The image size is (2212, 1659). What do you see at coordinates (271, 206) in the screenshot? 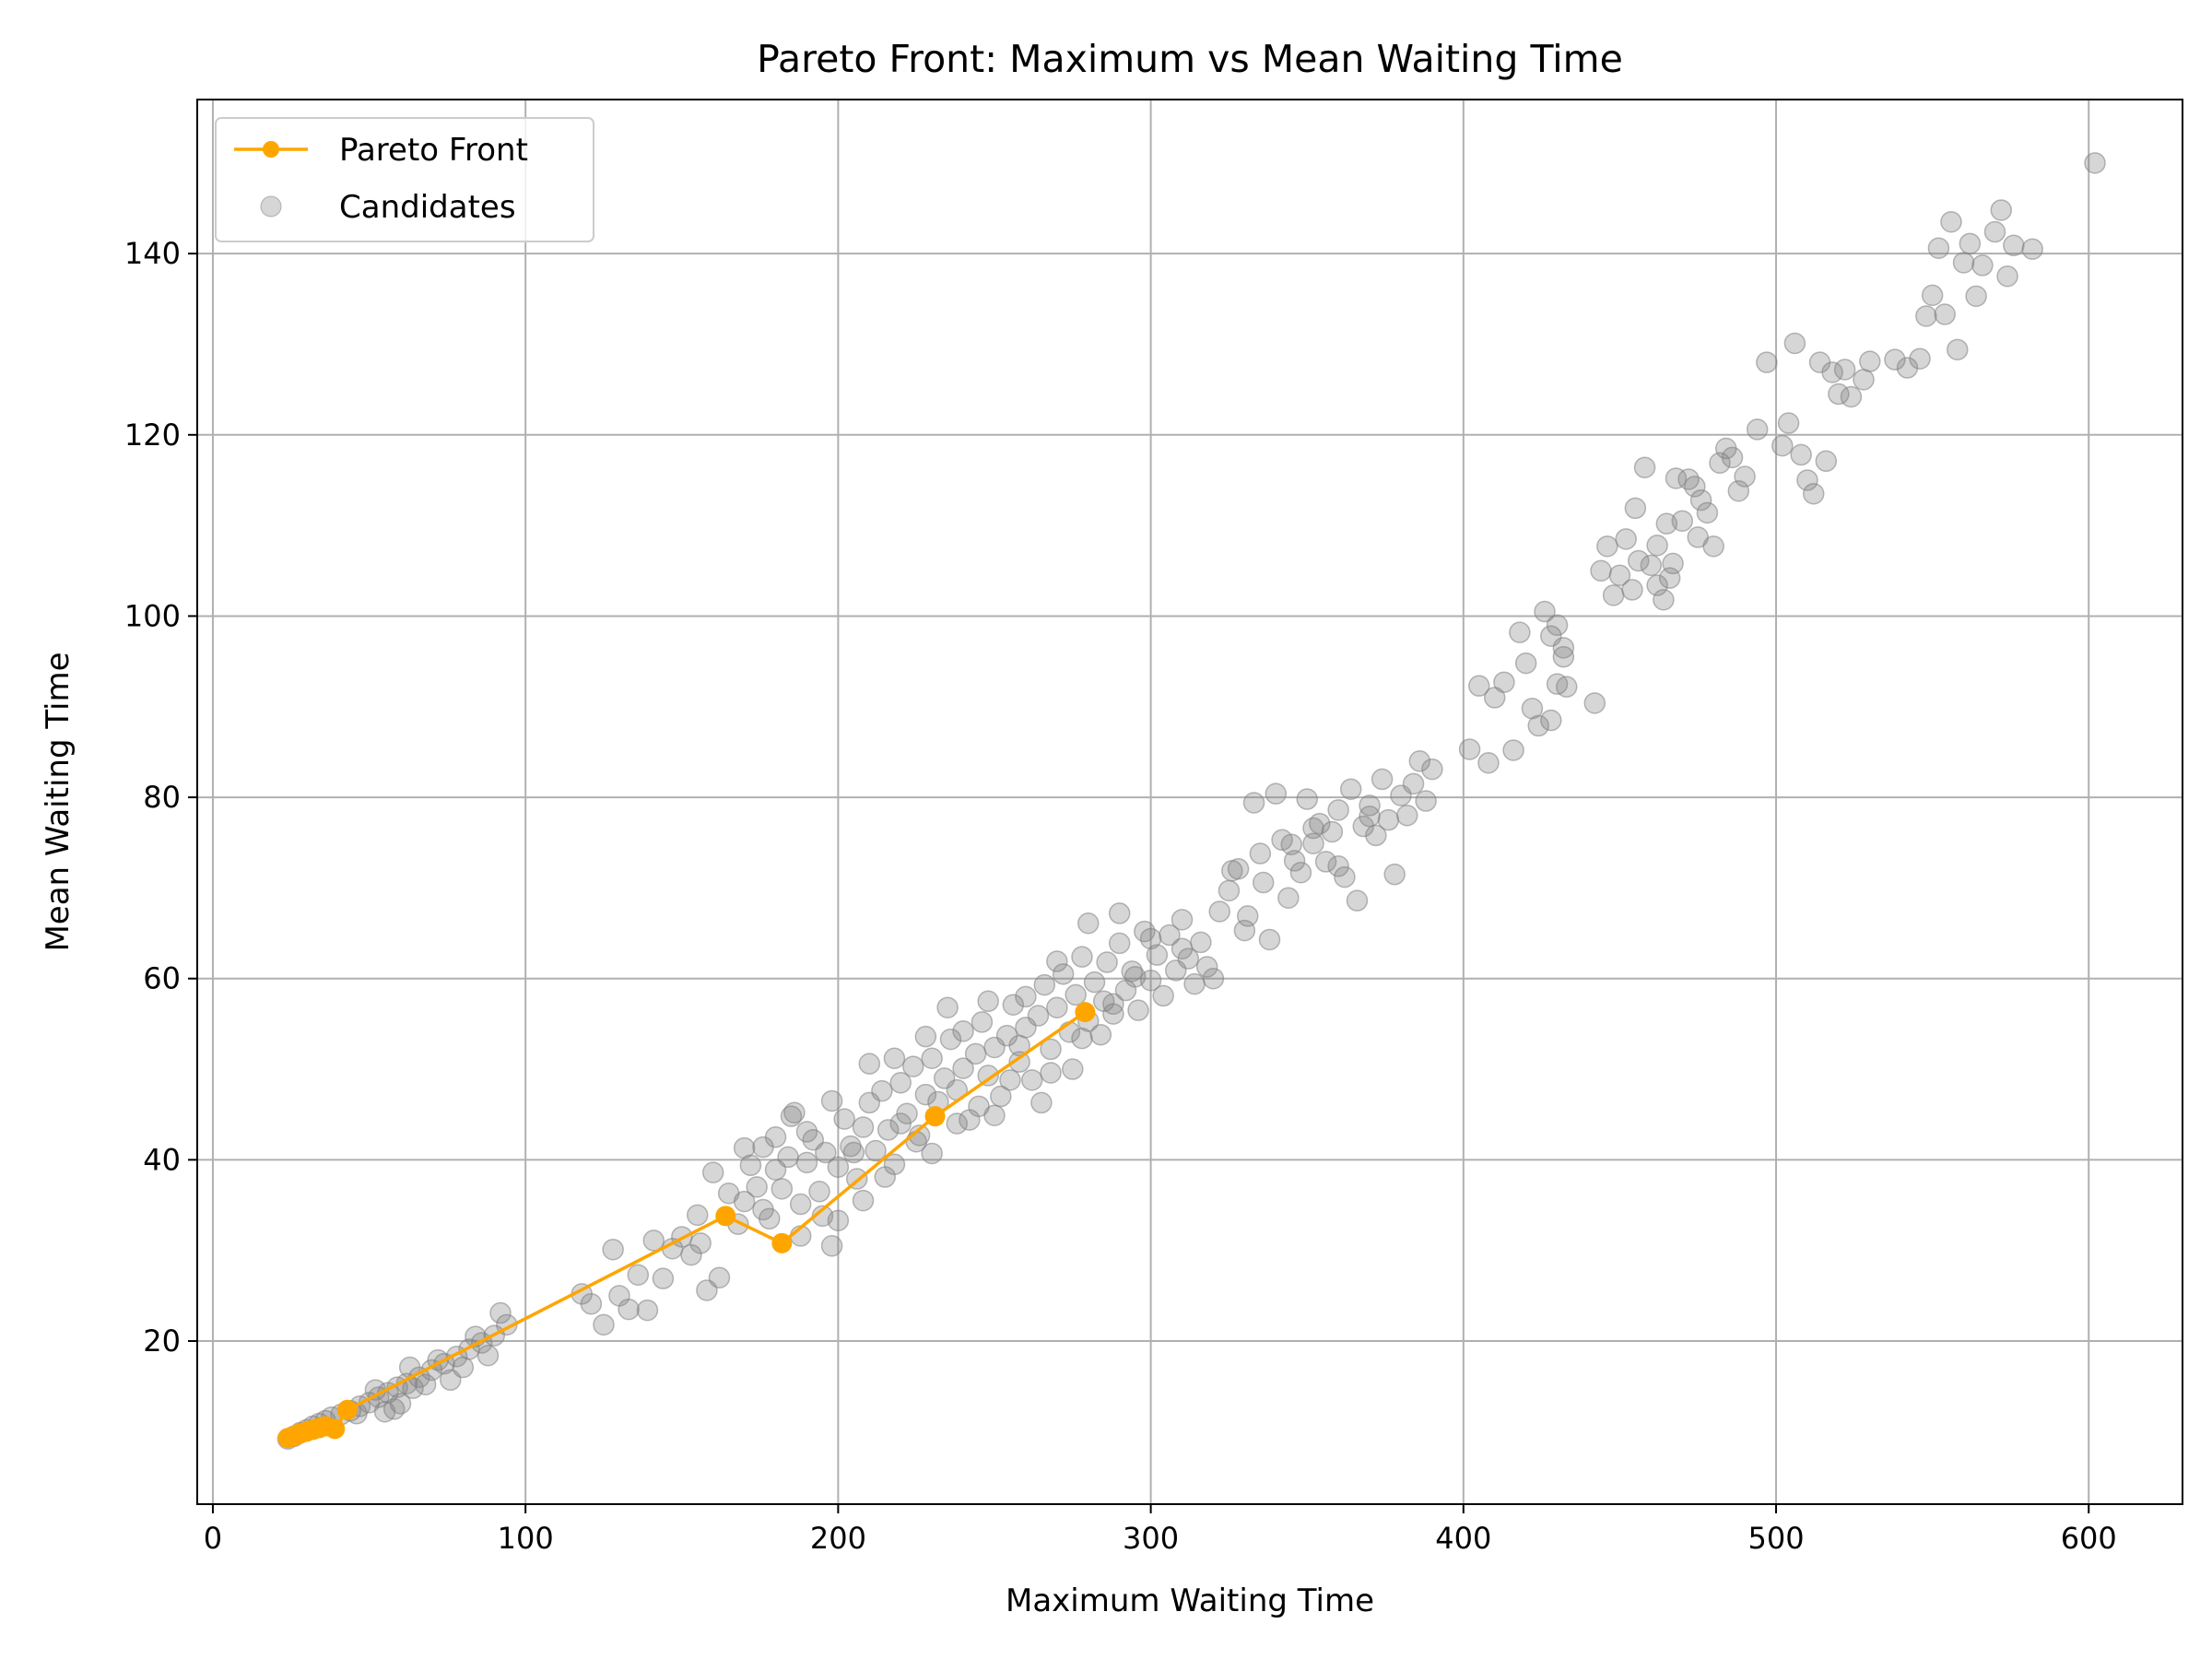
I see `legend-candidates-marker` at bounding box center [271, 206].